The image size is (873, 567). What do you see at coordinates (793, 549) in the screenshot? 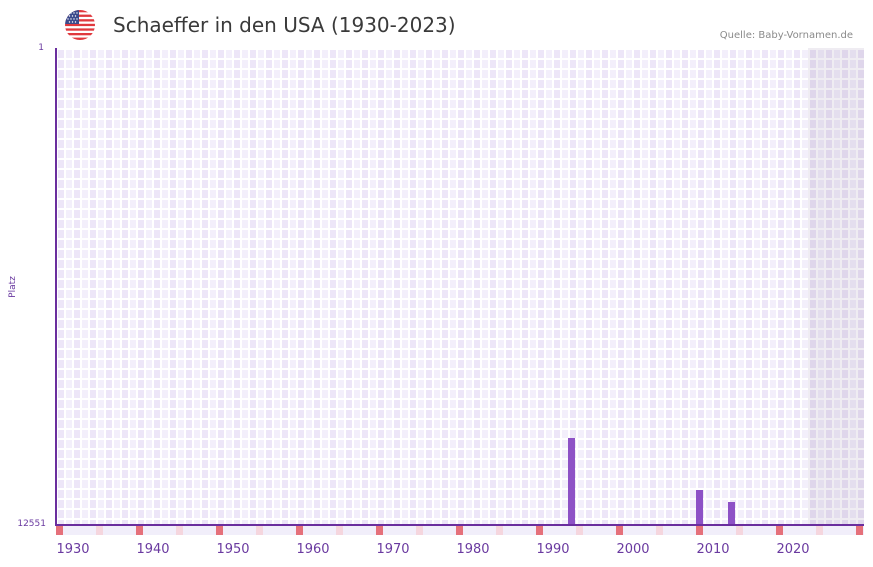
I see `x-tick-2020: 2020` at bounding box center [793, 549].